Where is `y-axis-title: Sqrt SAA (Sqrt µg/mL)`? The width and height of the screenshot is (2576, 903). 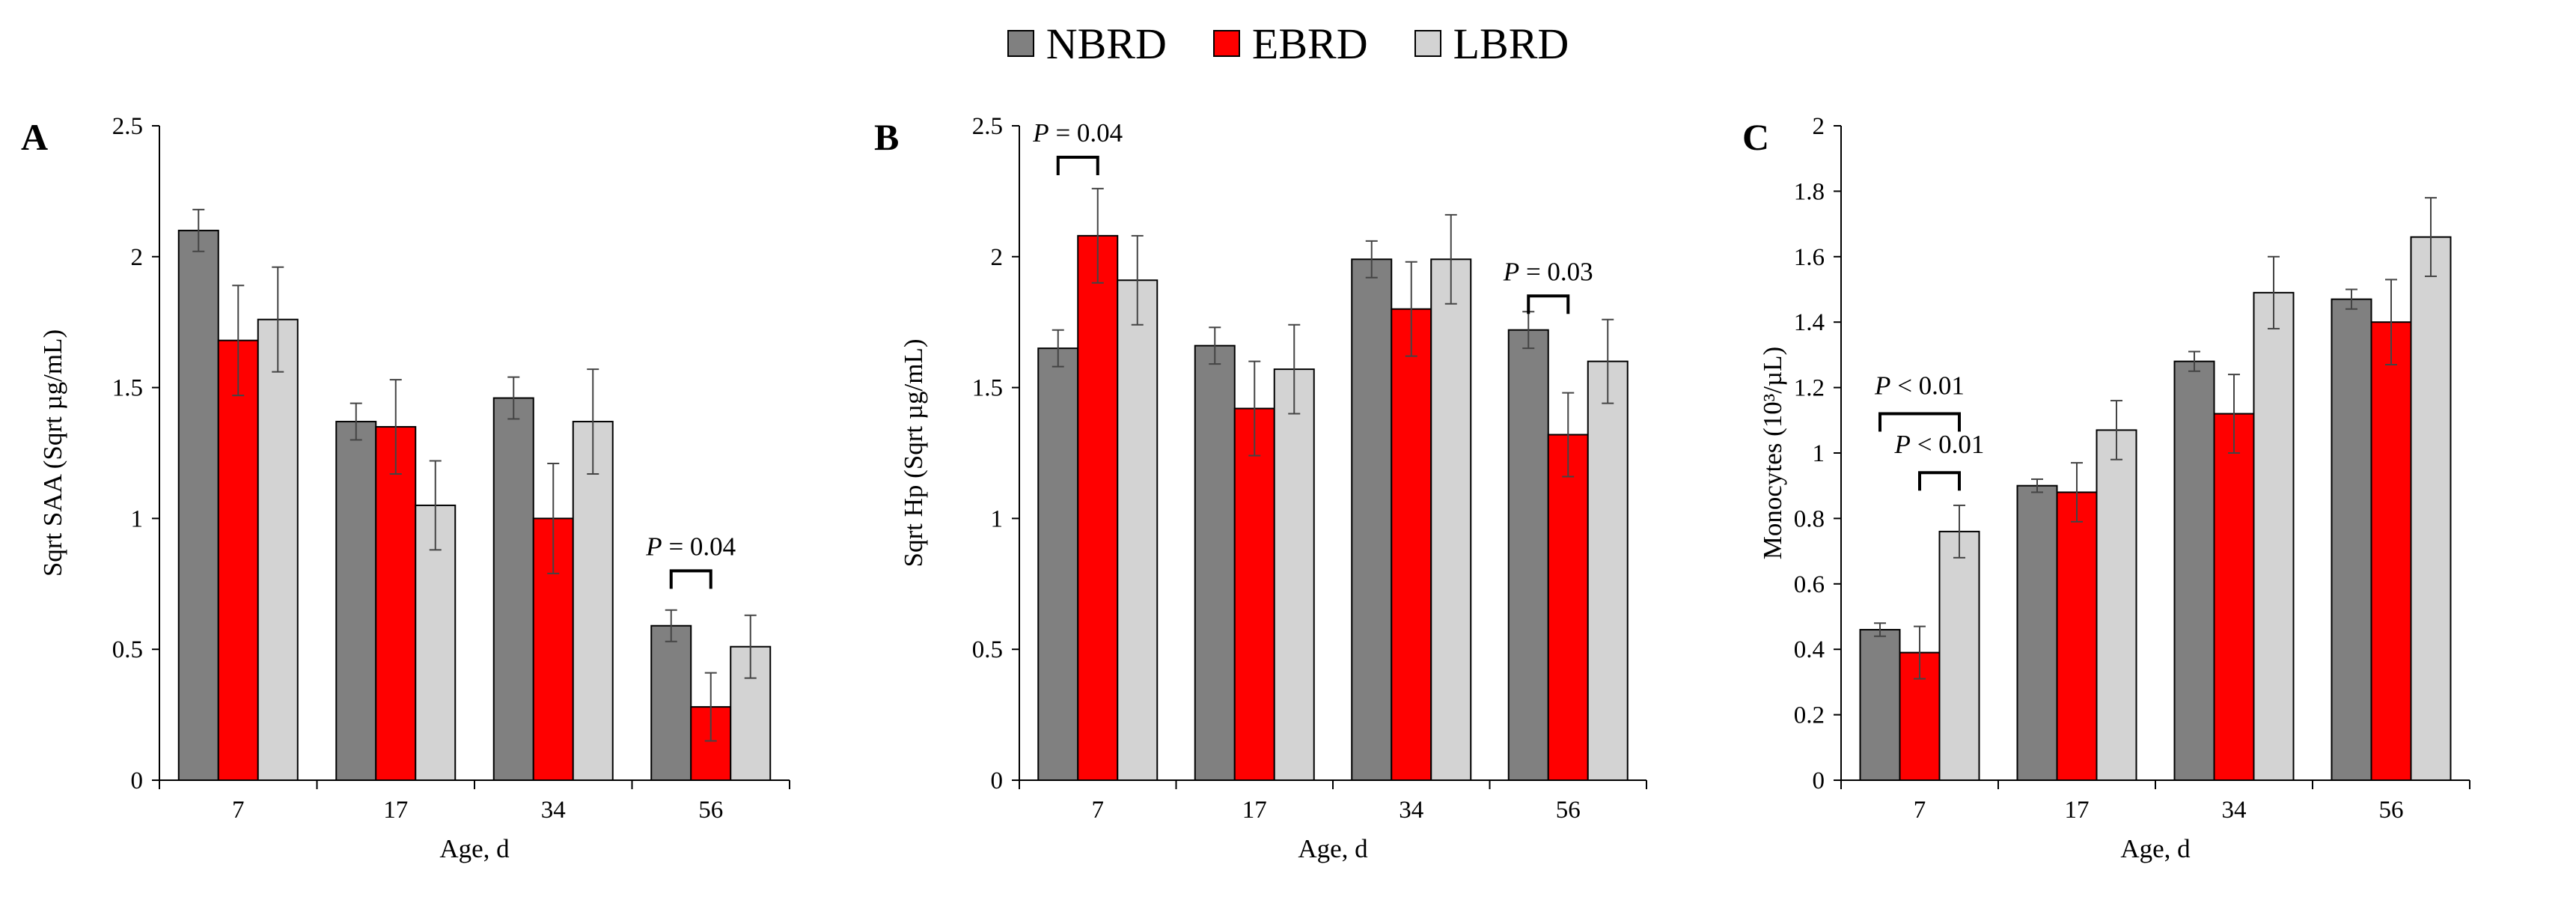
y-axis-title: Sqrt SAA (Sqrt µg/mL) is located at coordinates (52, 453).